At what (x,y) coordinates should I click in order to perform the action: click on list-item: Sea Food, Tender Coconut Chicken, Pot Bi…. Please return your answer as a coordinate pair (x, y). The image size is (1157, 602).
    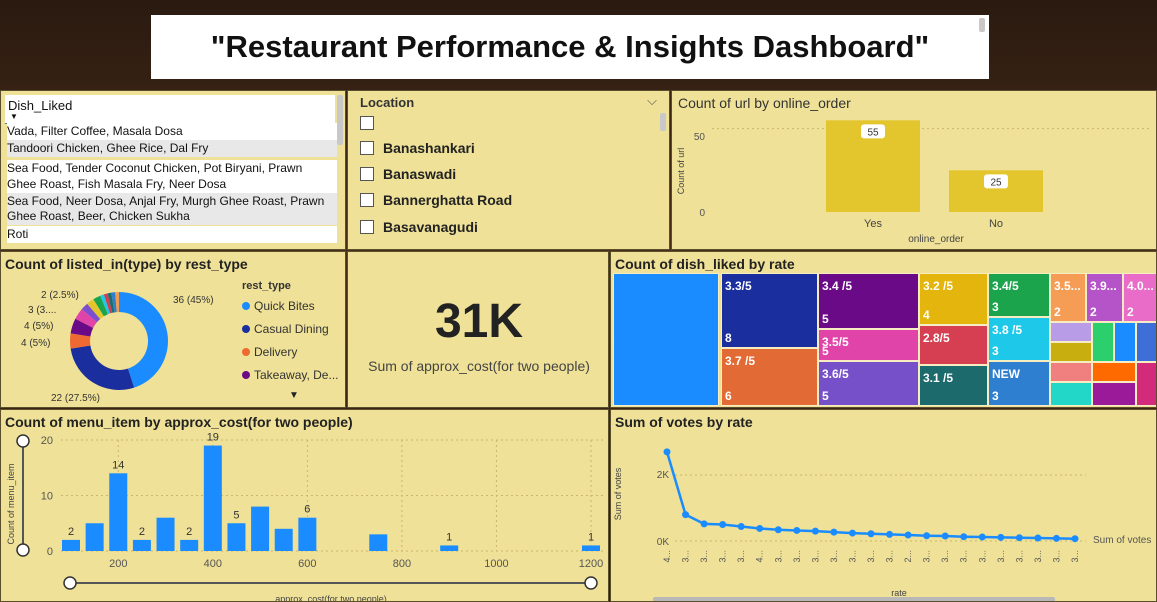
    Looking at the image, I should click on (172, 168).